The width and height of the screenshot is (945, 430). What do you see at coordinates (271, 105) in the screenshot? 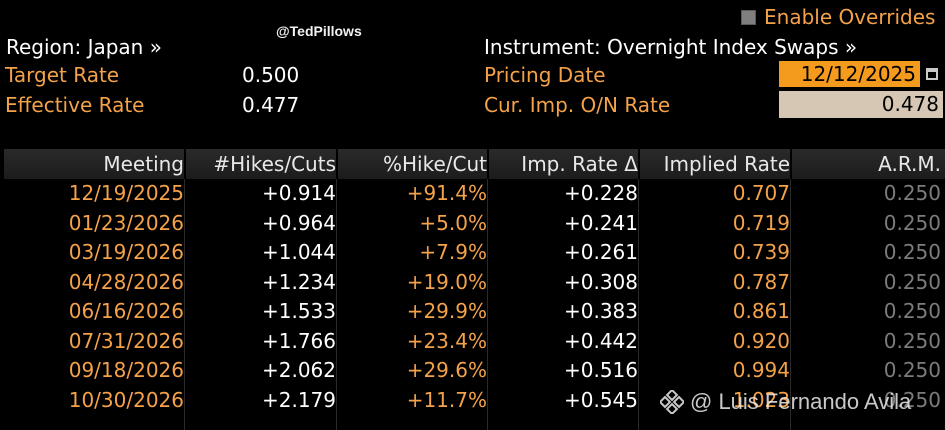
I see `effective-rate-value: 0.477` at bounding box center [271, 105].